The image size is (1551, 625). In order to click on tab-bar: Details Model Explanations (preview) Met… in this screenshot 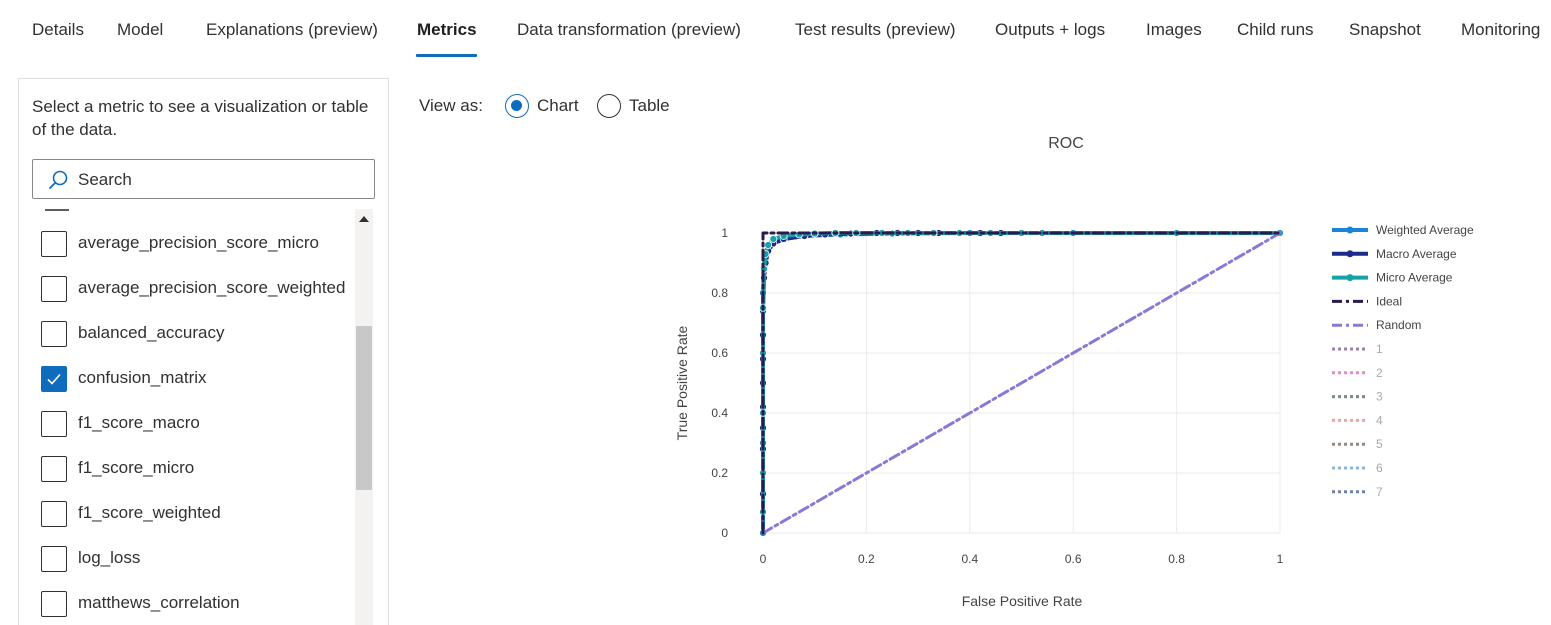, I will do `click(775, 30)`.